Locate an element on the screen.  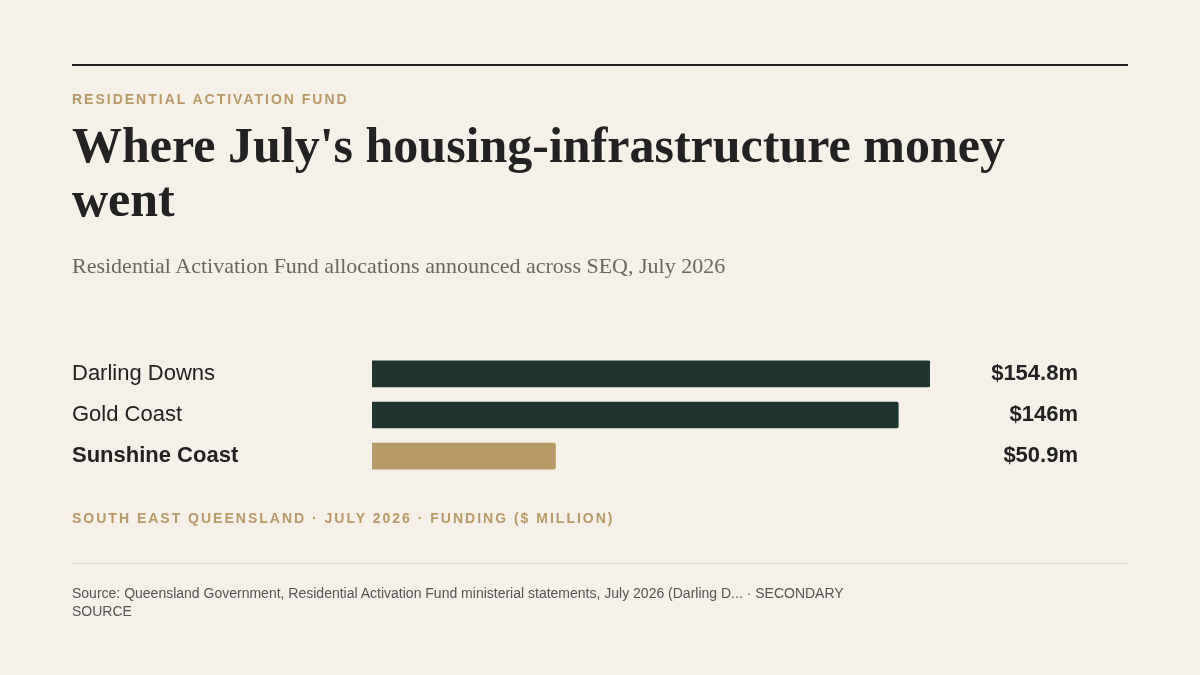
y-tick-label: Darling Downs is located at coordinates (144, 372).